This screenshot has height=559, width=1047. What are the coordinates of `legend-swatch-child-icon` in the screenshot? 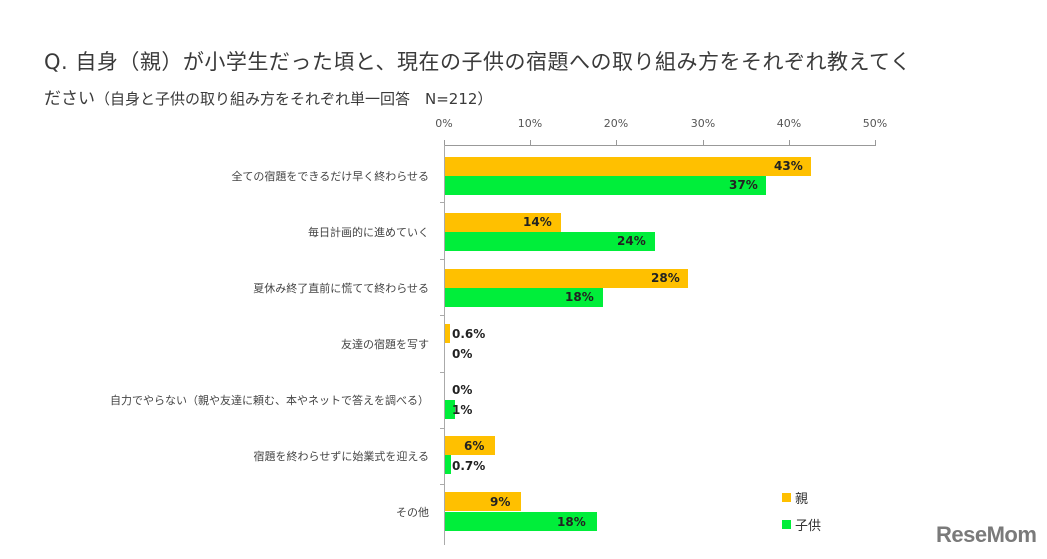 It's located at (786, 524).